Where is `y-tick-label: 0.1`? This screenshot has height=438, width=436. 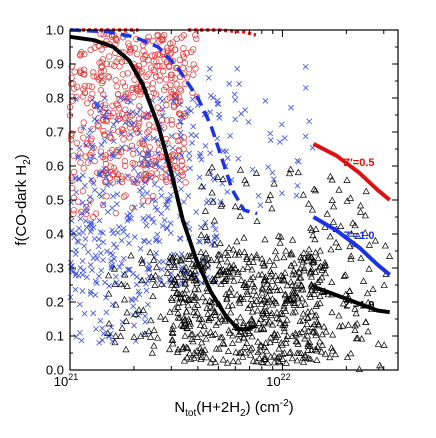 y-tick-label: 0.1 is located at coordinates (55, 336).